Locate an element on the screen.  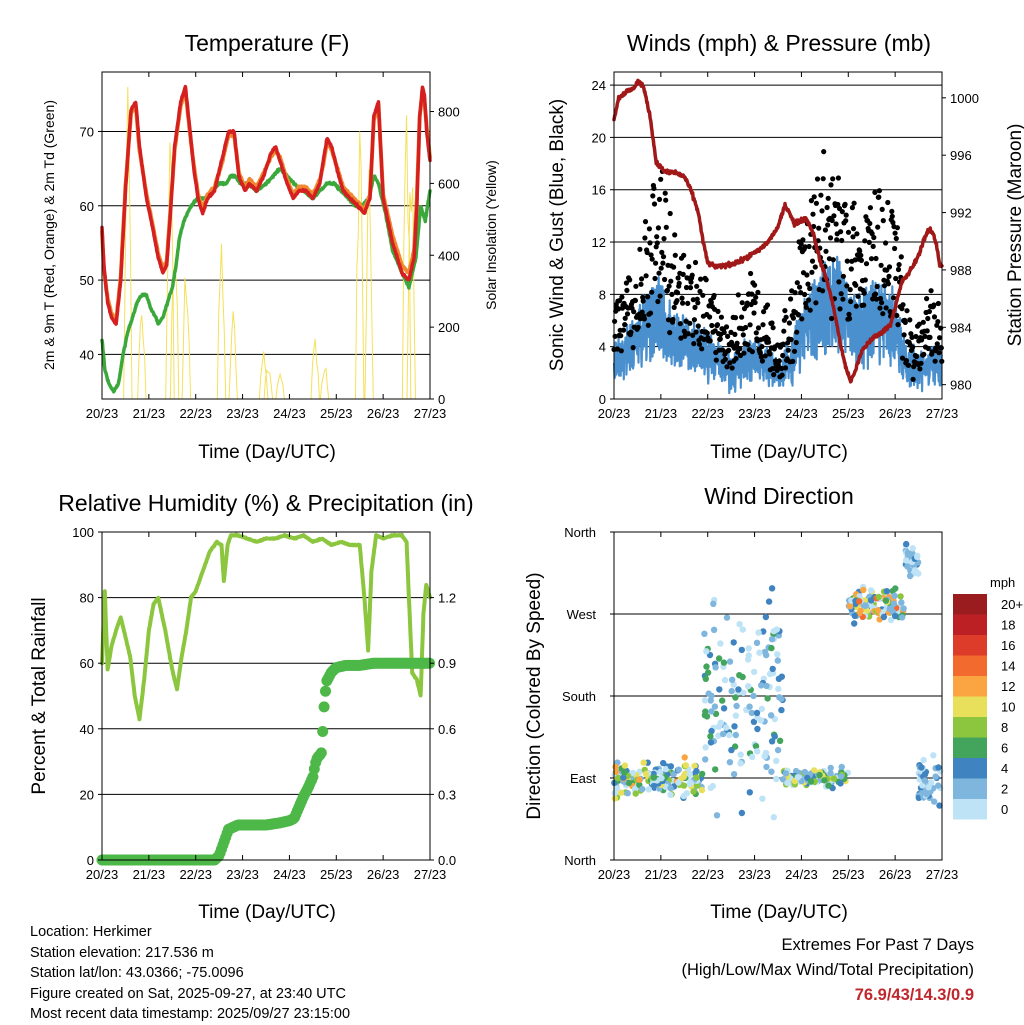
y2-tick-label: 0.9 is located at coordinates (447, 663).